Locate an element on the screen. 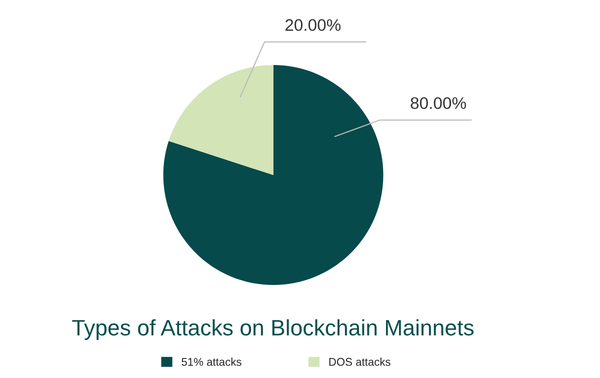 The width and height of the screenshot is (600, 378). data-label: 80.00% is located at coordinates (438, 103).